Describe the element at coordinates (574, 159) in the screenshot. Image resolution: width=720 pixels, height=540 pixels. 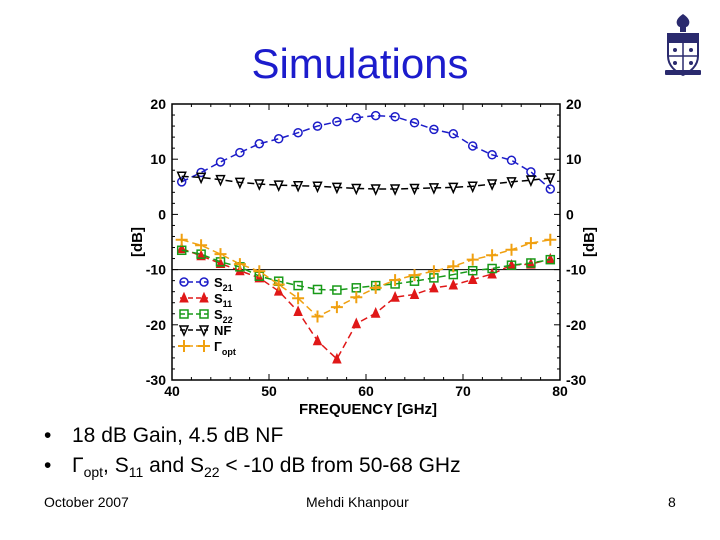
I see `y-tick-label-right: 10` at that location.